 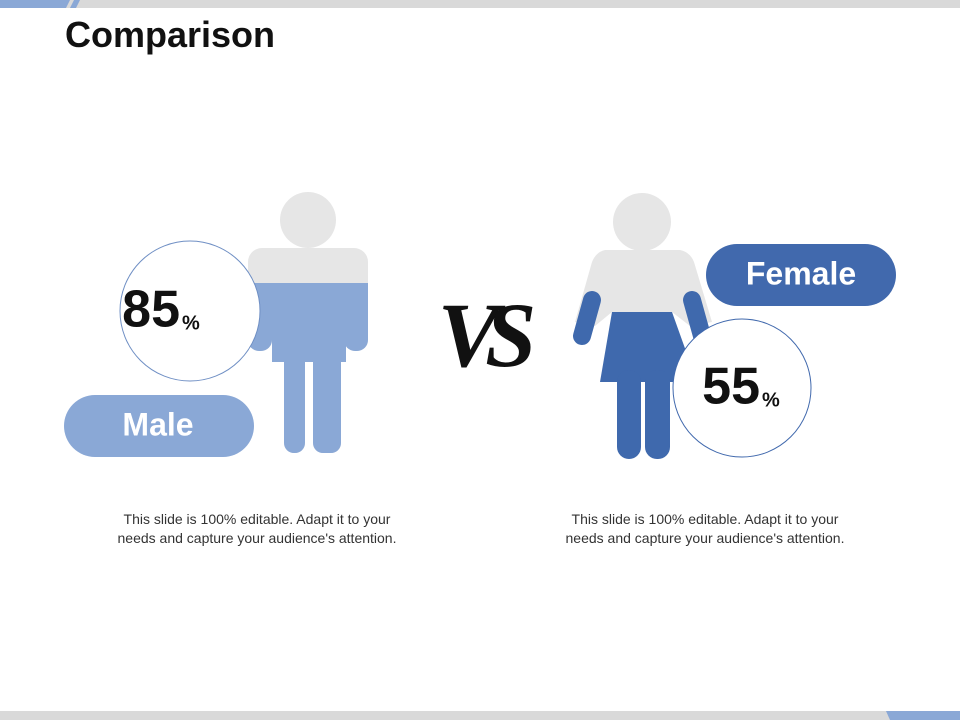 What do you see at coordinates (485, 335) in the screenshot?
I see `vs-mark: VS` at bounding box center [485, 335].